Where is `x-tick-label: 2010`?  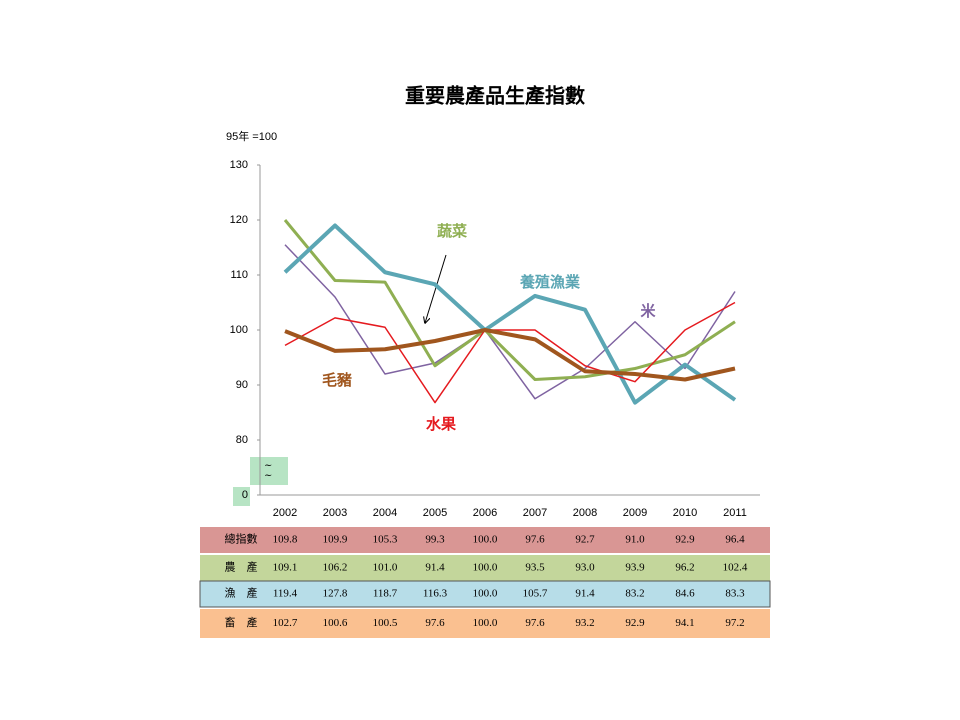 x-tick-label: 2010 is located at coordinates (685, 513).